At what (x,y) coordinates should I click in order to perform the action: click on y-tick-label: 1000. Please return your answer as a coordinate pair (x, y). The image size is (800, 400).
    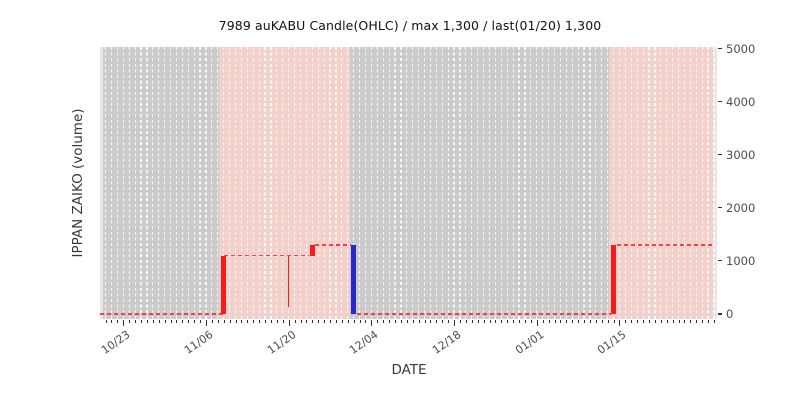
    Looking at the image, I should click on (741, 260).